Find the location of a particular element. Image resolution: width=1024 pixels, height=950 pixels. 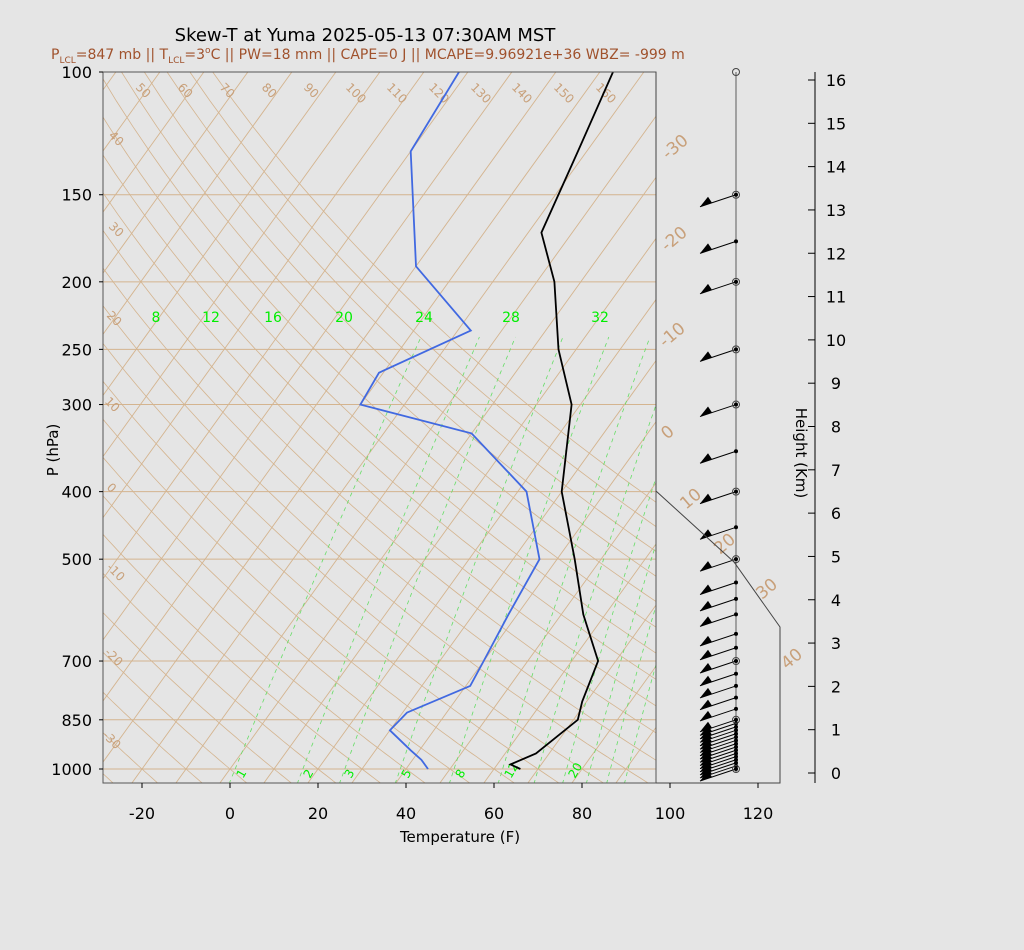

x-axis-label: Temperature (F) is located at coordinates (459, 837).